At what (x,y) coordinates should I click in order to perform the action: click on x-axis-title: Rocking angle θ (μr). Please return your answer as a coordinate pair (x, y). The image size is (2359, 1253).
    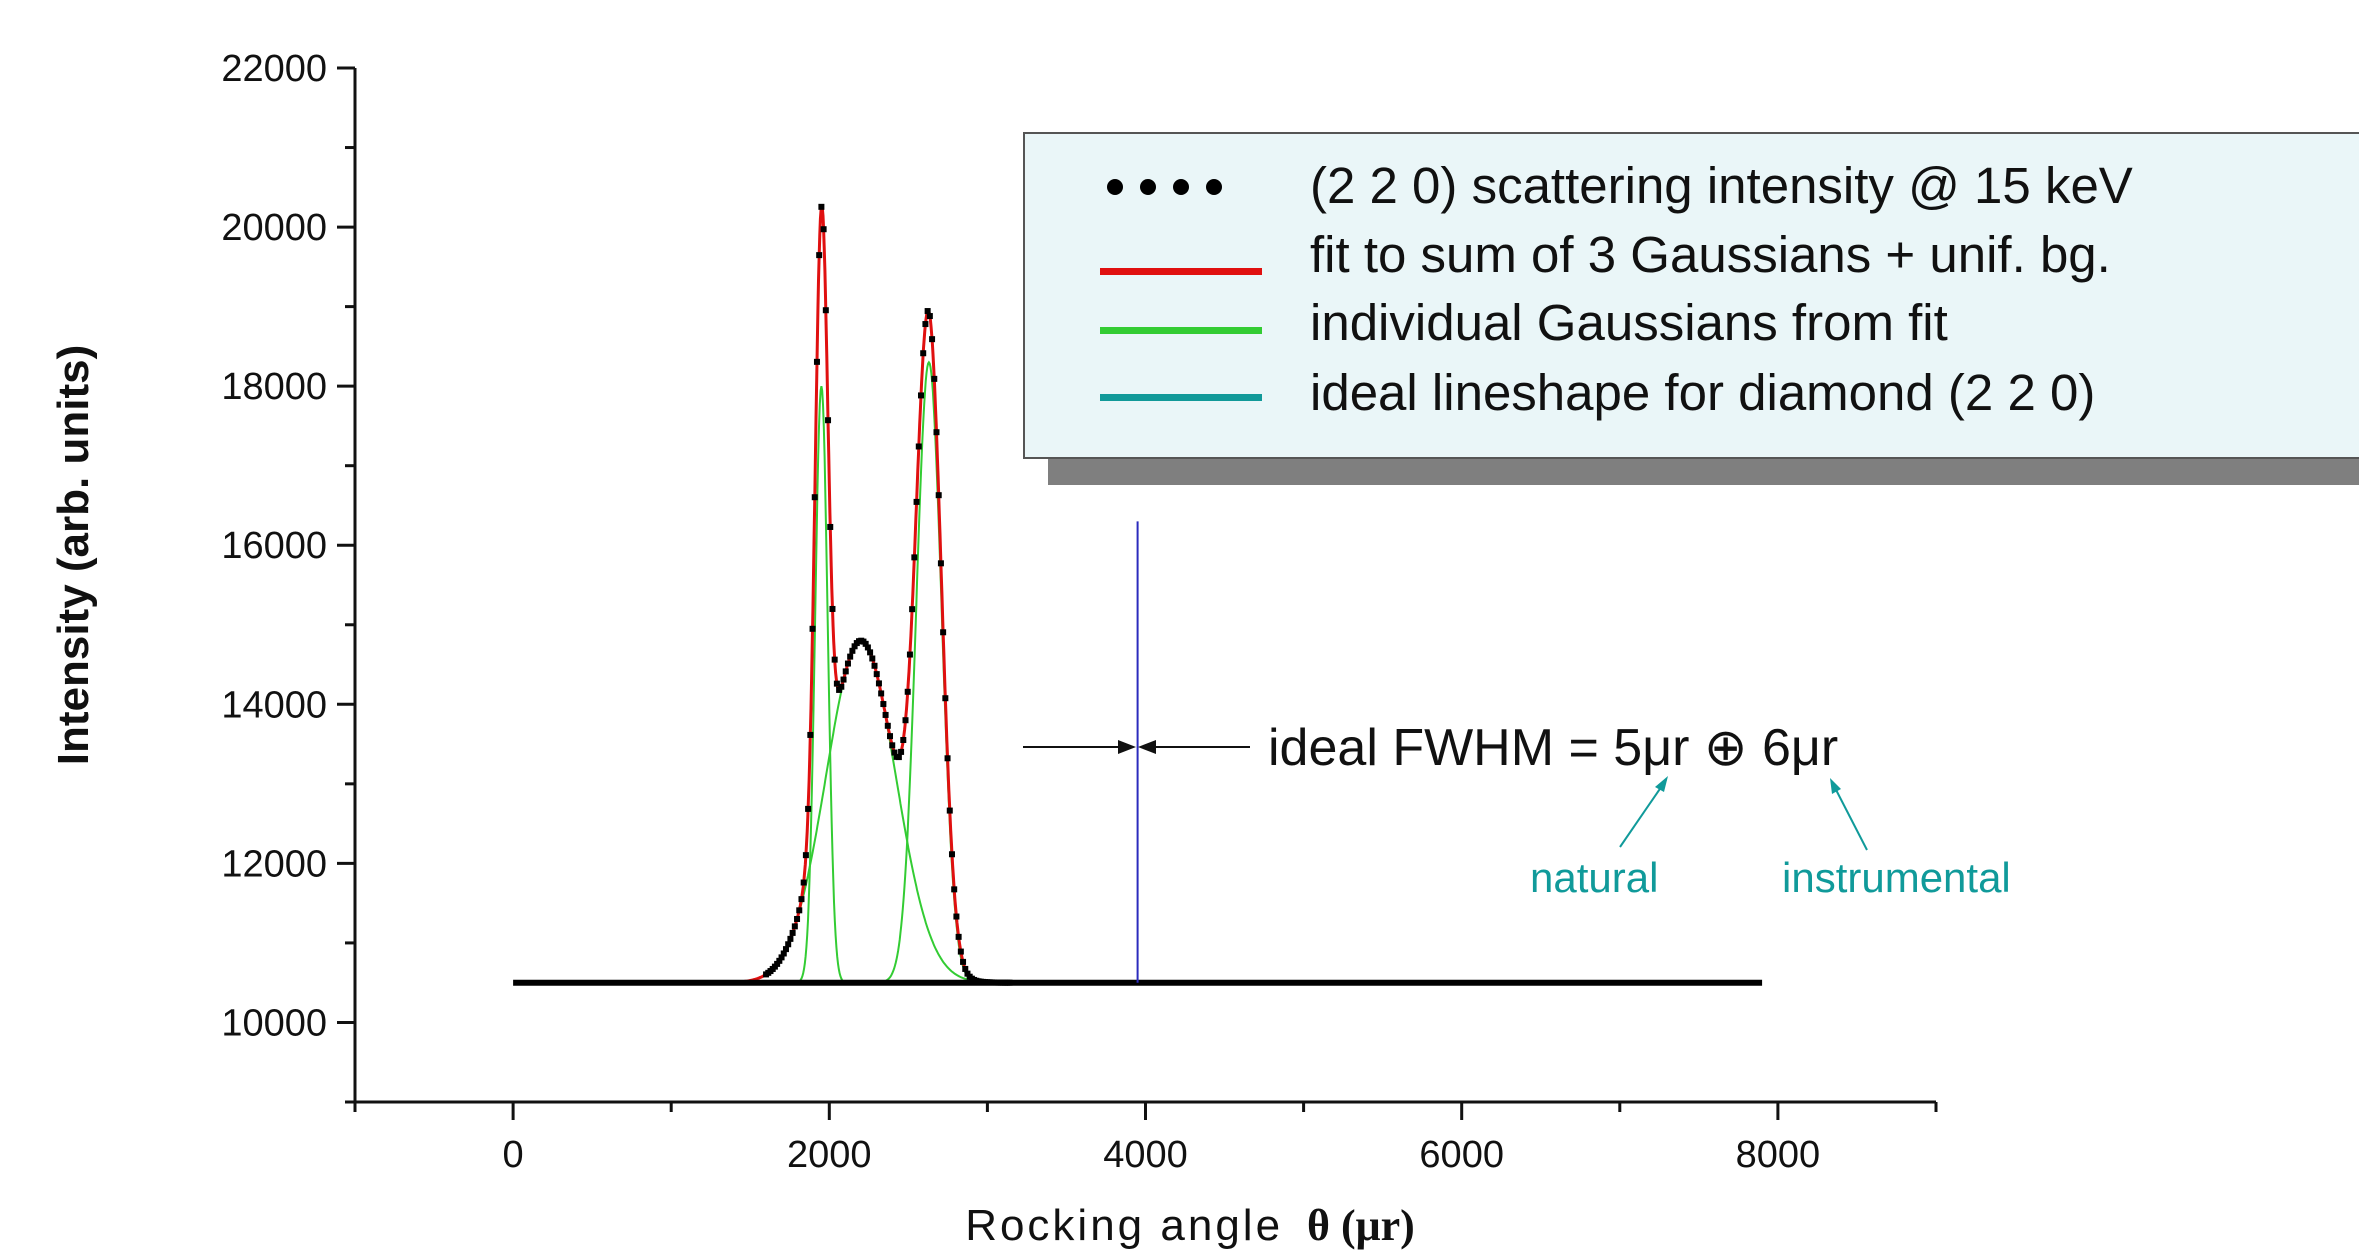
    Looking at the image, I should click on (1190, 1225).